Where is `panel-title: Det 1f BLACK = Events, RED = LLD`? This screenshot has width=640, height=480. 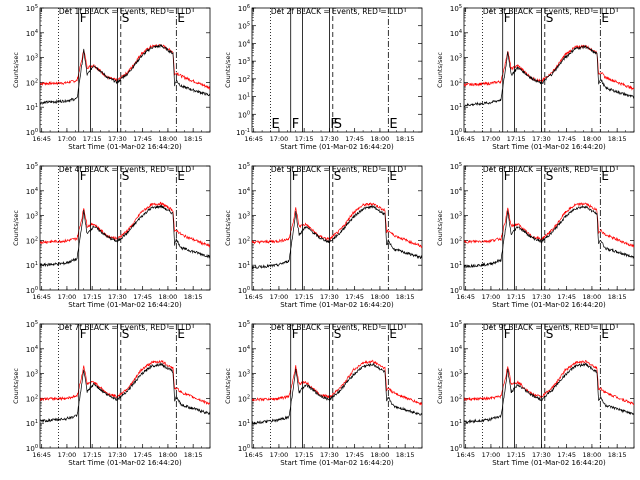 panel-title: Det 1f BLACK = Events, RED = LLD is located at coordinates (125, 11).